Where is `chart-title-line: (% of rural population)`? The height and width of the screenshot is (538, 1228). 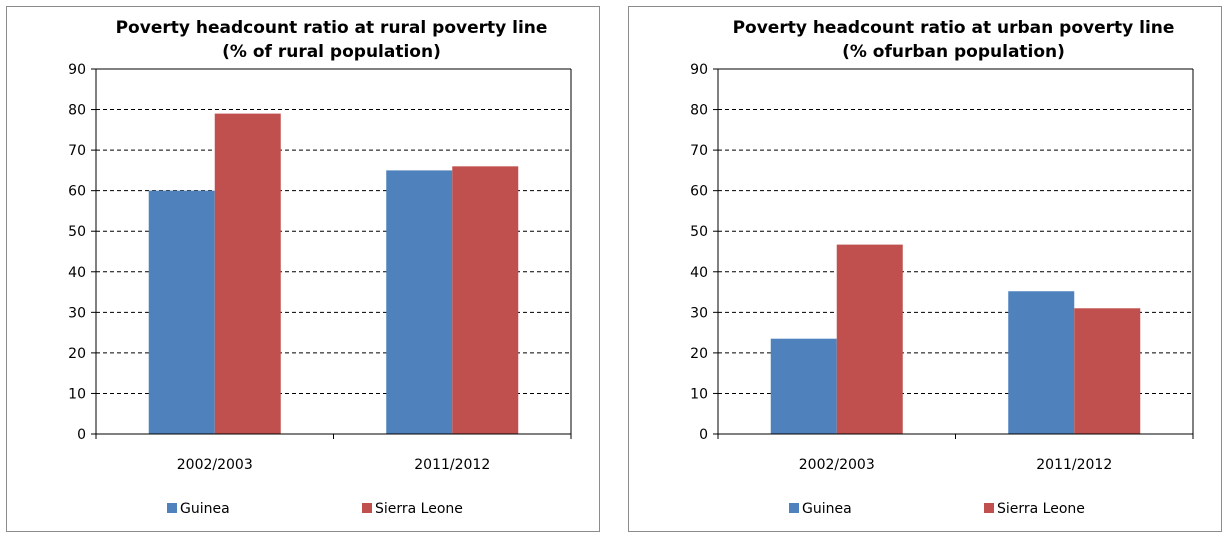 chart-title-line: (% of rural population) is located at coordinates (331, 52).